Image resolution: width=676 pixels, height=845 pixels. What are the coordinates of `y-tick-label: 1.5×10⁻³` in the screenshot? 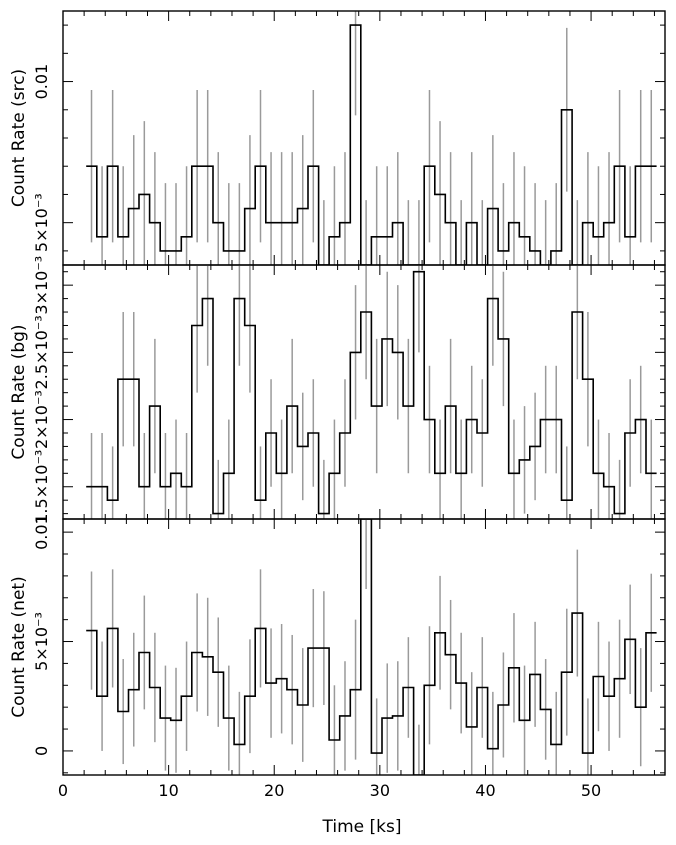 It's located at (41, 487).